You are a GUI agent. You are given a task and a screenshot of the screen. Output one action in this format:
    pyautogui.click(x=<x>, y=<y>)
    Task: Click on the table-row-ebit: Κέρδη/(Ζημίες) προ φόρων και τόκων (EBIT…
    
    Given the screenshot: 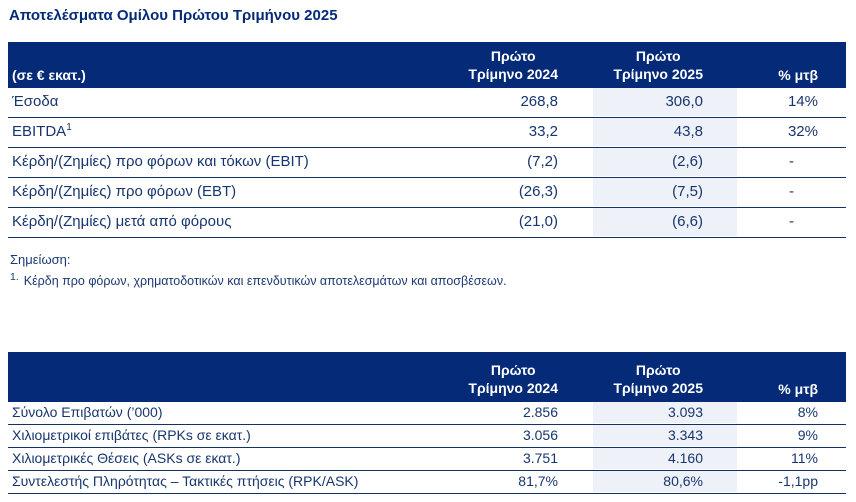 What is the action you would take?
    pyautogui.click(x=427, y=163)
    